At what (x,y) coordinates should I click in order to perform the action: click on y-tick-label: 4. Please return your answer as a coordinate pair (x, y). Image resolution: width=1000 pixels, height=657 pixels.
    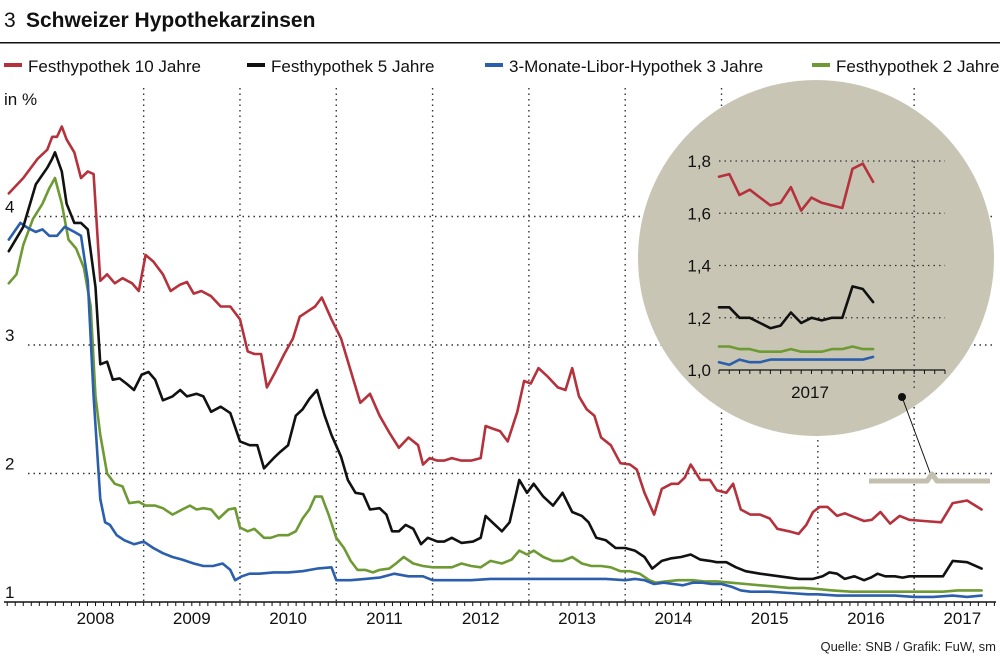
    Looking at the image, I should click on (9, 207).